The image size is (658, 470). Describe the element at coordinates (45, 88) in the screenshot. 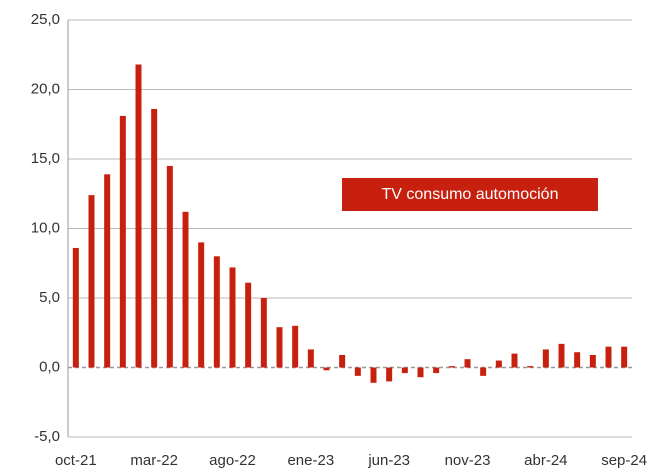

I see `y-tick-label: 20,0` at that location.